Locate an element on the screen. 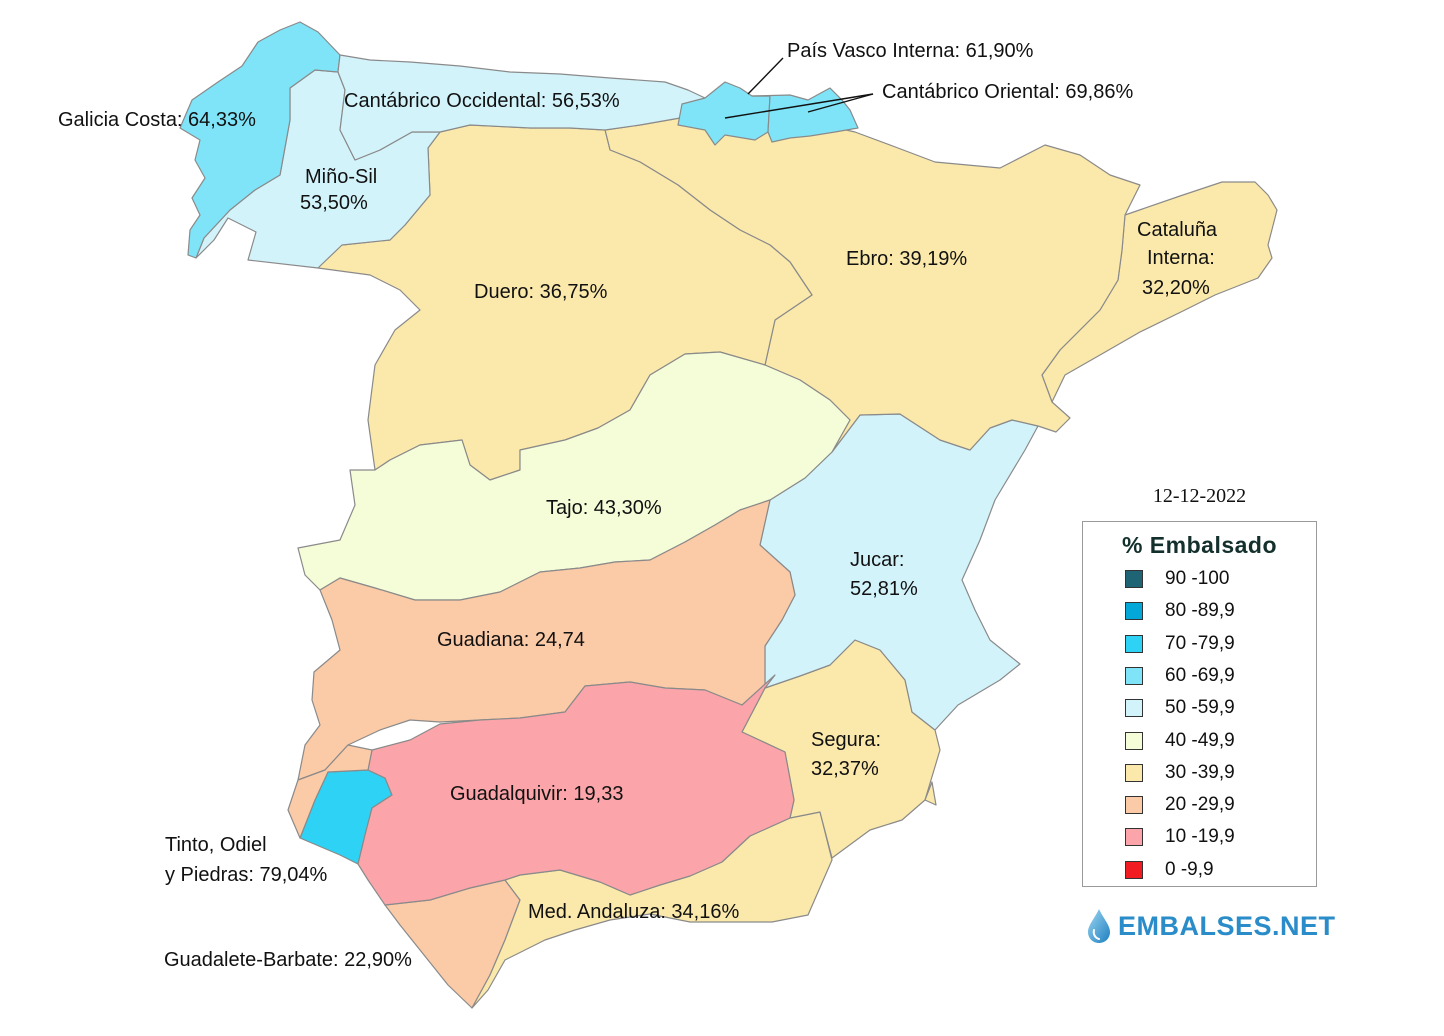 This screenshot has height=1036, width=1444. label-pais-vasco-interna: País Vasco Interna: 61,90% is located at coordinates (910, 51).